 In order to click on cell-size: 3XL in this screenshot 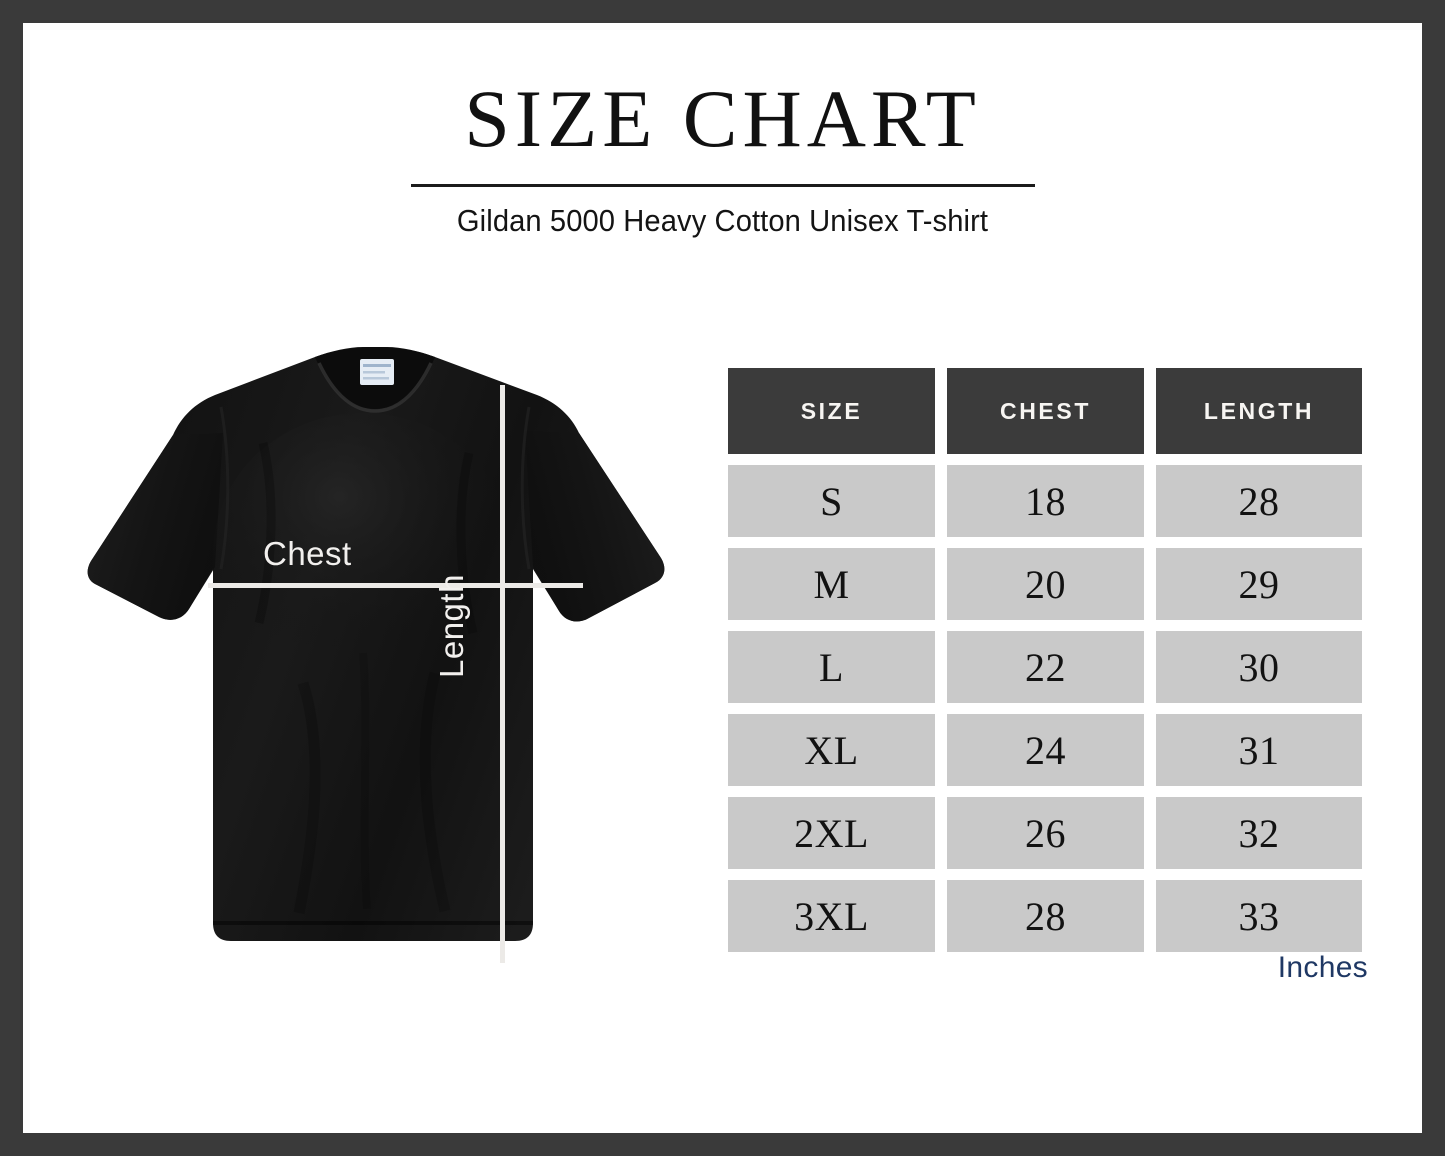, I will do `click(831, 916)`.